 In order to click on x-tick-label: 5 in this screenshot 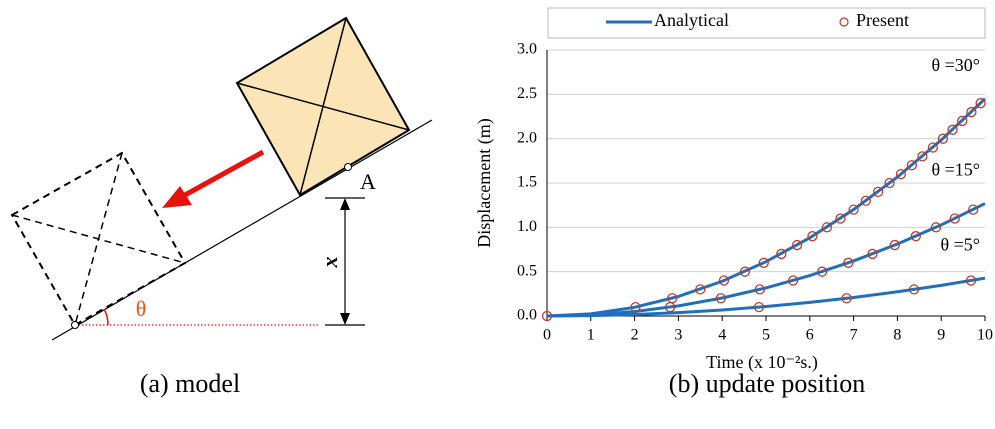, I will do `click(766, 335)`.